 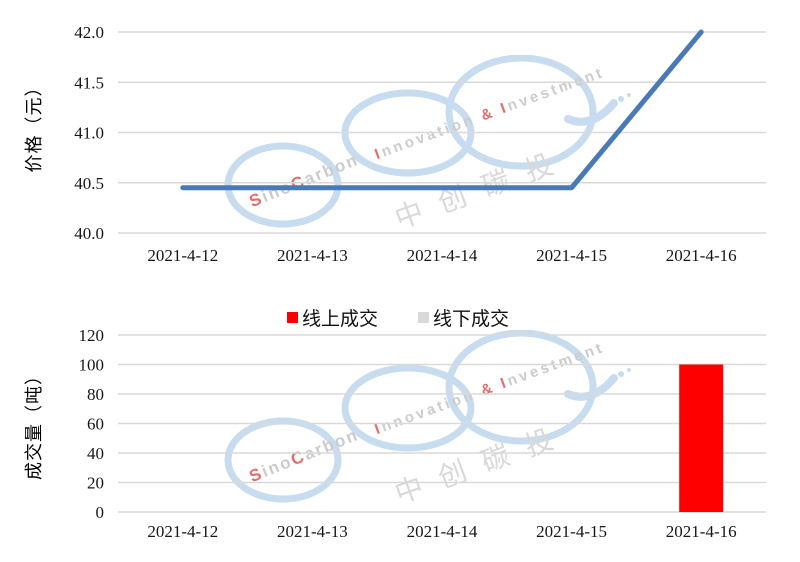 I want to click on y-tick-label: 41.5, so click(x=89, y=82).